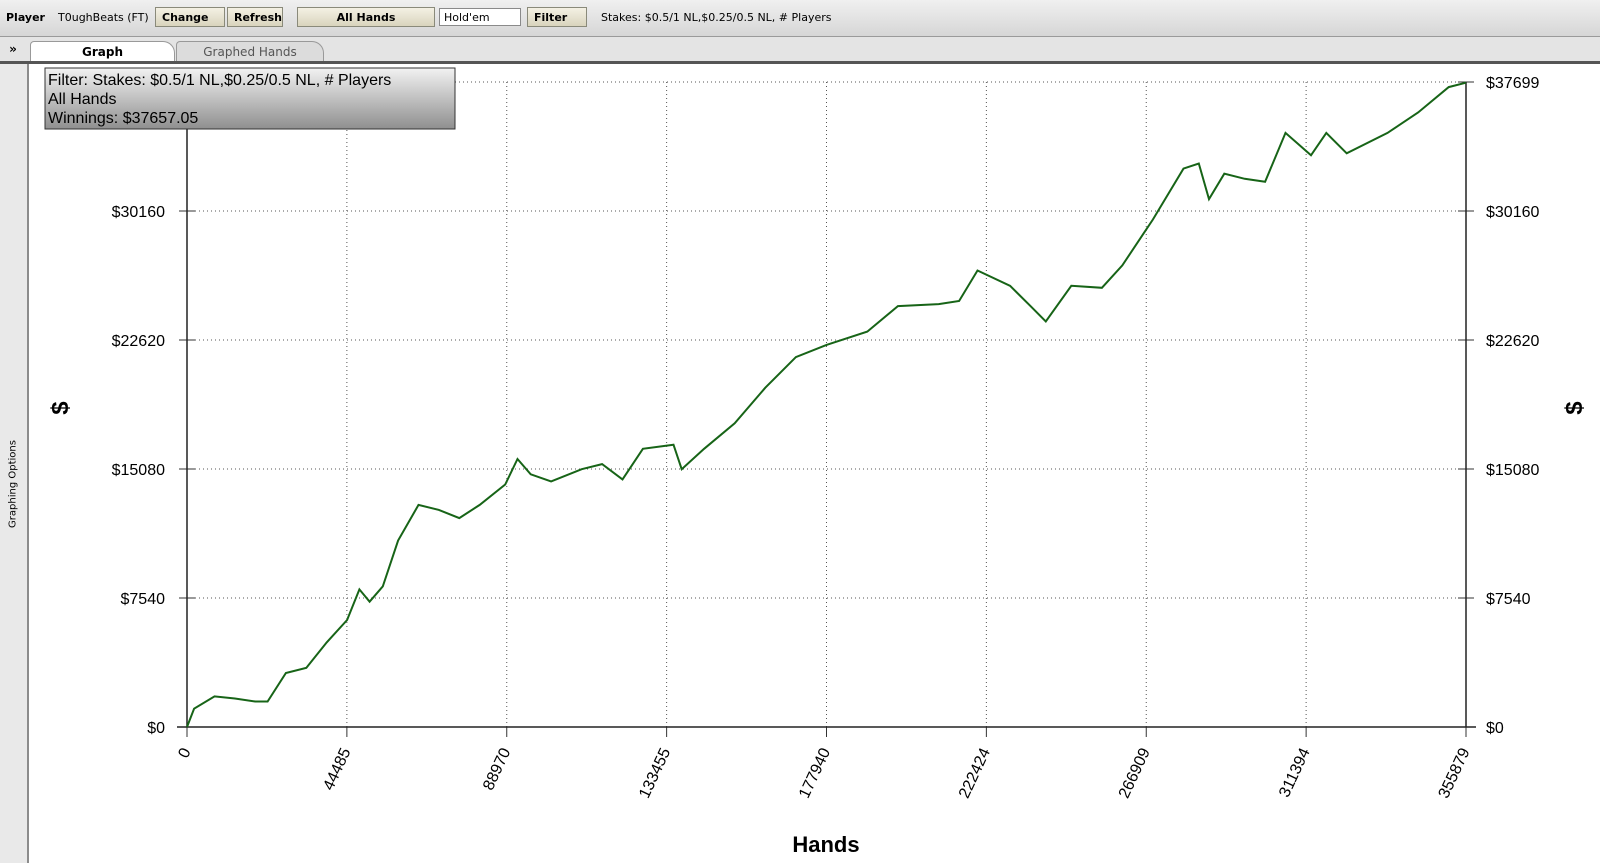 The image size is (1600, 863). I want to click on tab: Graph, so click(102, 51).